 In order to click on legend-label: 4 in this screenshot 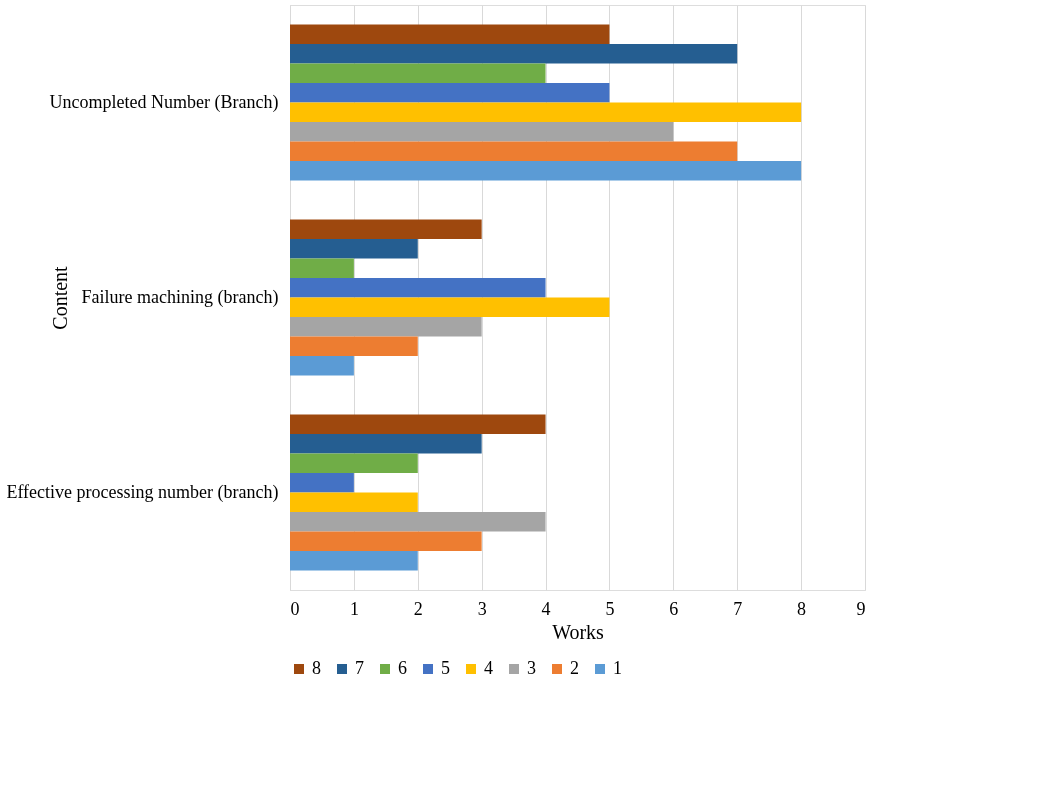, I will do `click(488, 668)`.